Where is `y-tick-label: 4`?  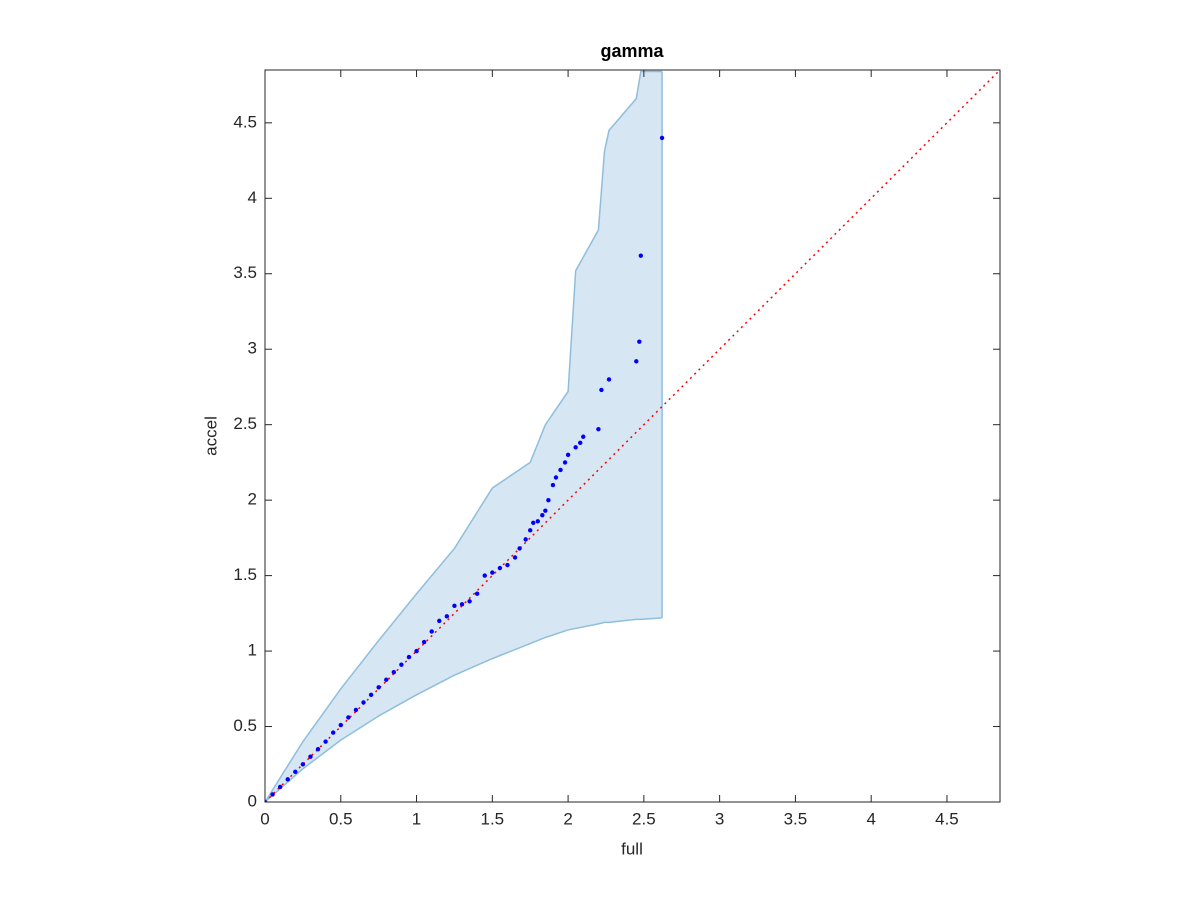
y-tick-label: 4 is located at coordinates (252, 197).